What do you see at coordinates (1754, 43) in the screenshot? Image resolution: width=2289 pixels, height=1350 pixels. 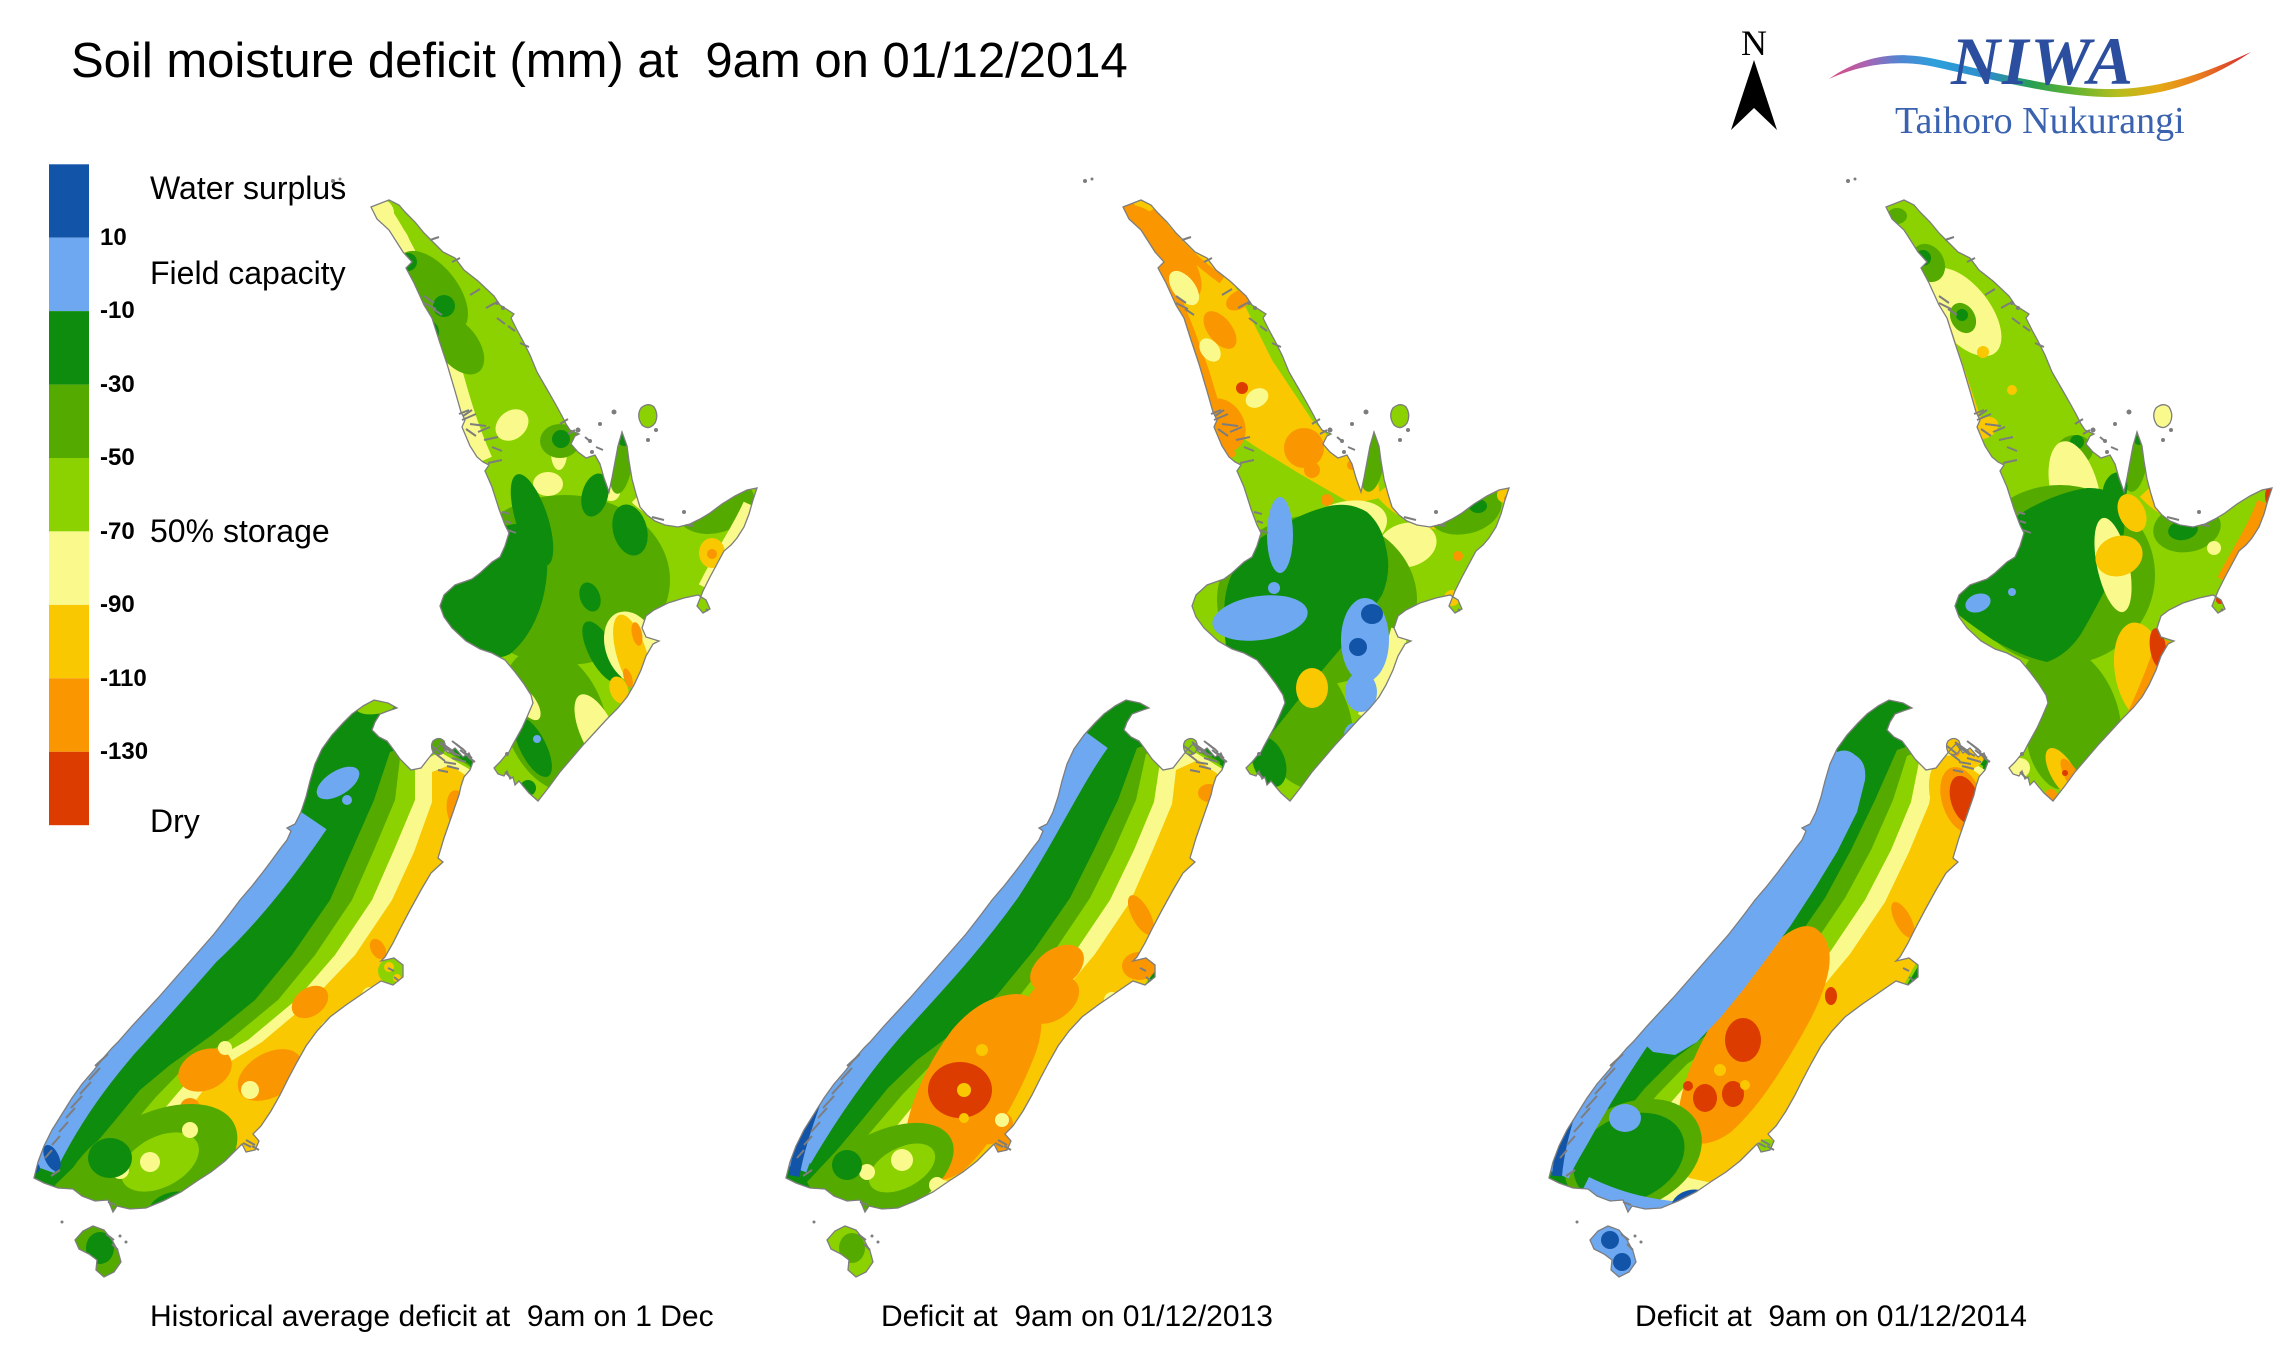 I see `svg-text: N` at bounding box center [1754, 43].